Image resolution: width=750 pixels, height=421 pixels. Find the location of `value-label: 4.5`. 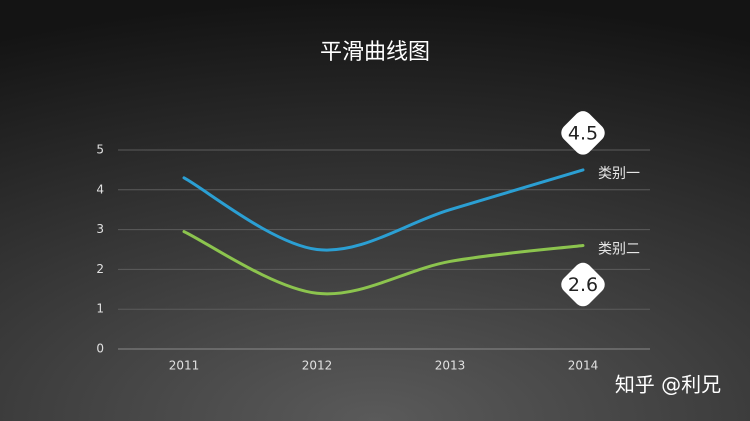

value-label: 4.5 is located at coordinates (583, 133).